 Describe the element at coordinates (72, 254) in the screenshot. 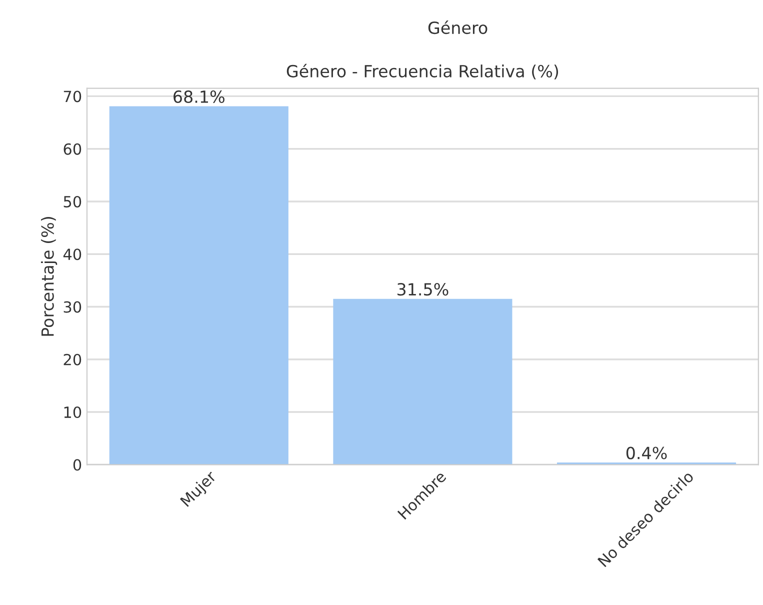

I see `y-tick-label: 40` at that location.